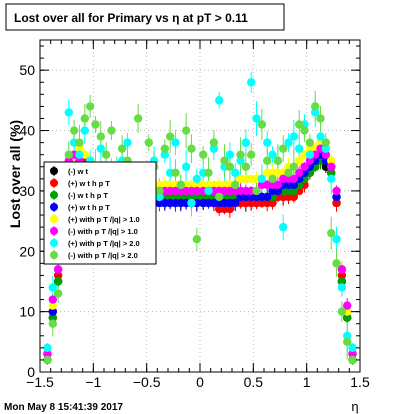 This screenshot has width=400, height=414. I want to click on legend-label: (-) w t h p T, so click(88, 195).